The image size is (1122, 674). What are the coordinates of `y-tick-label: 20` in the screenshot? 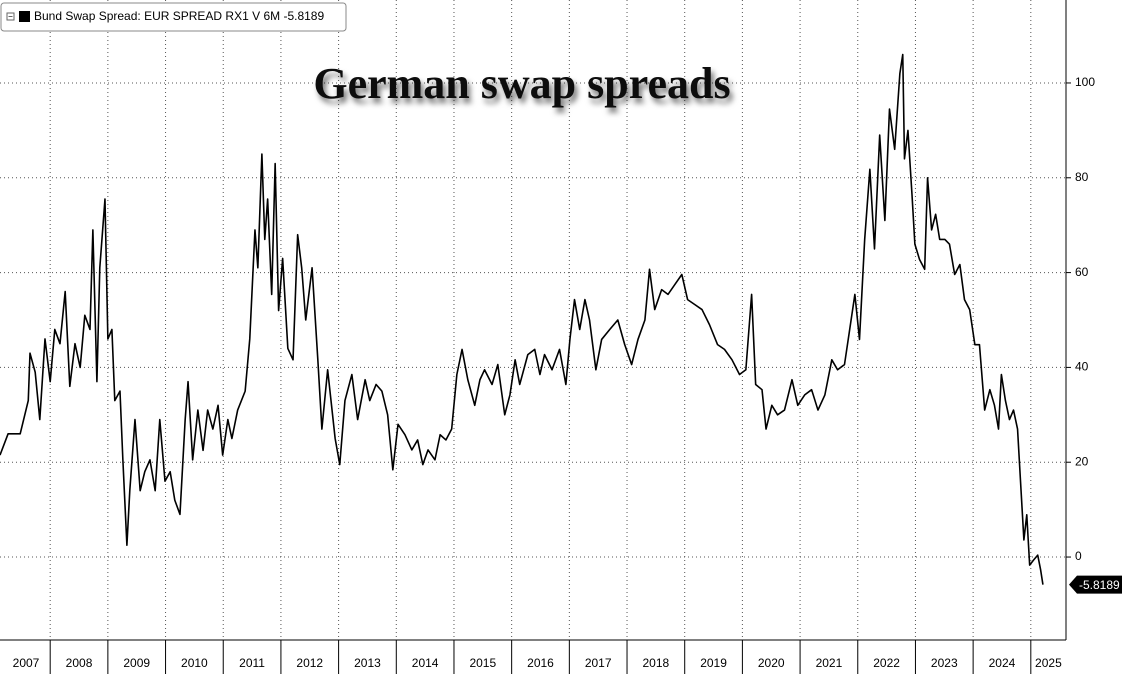 It's located at (1082, 461).